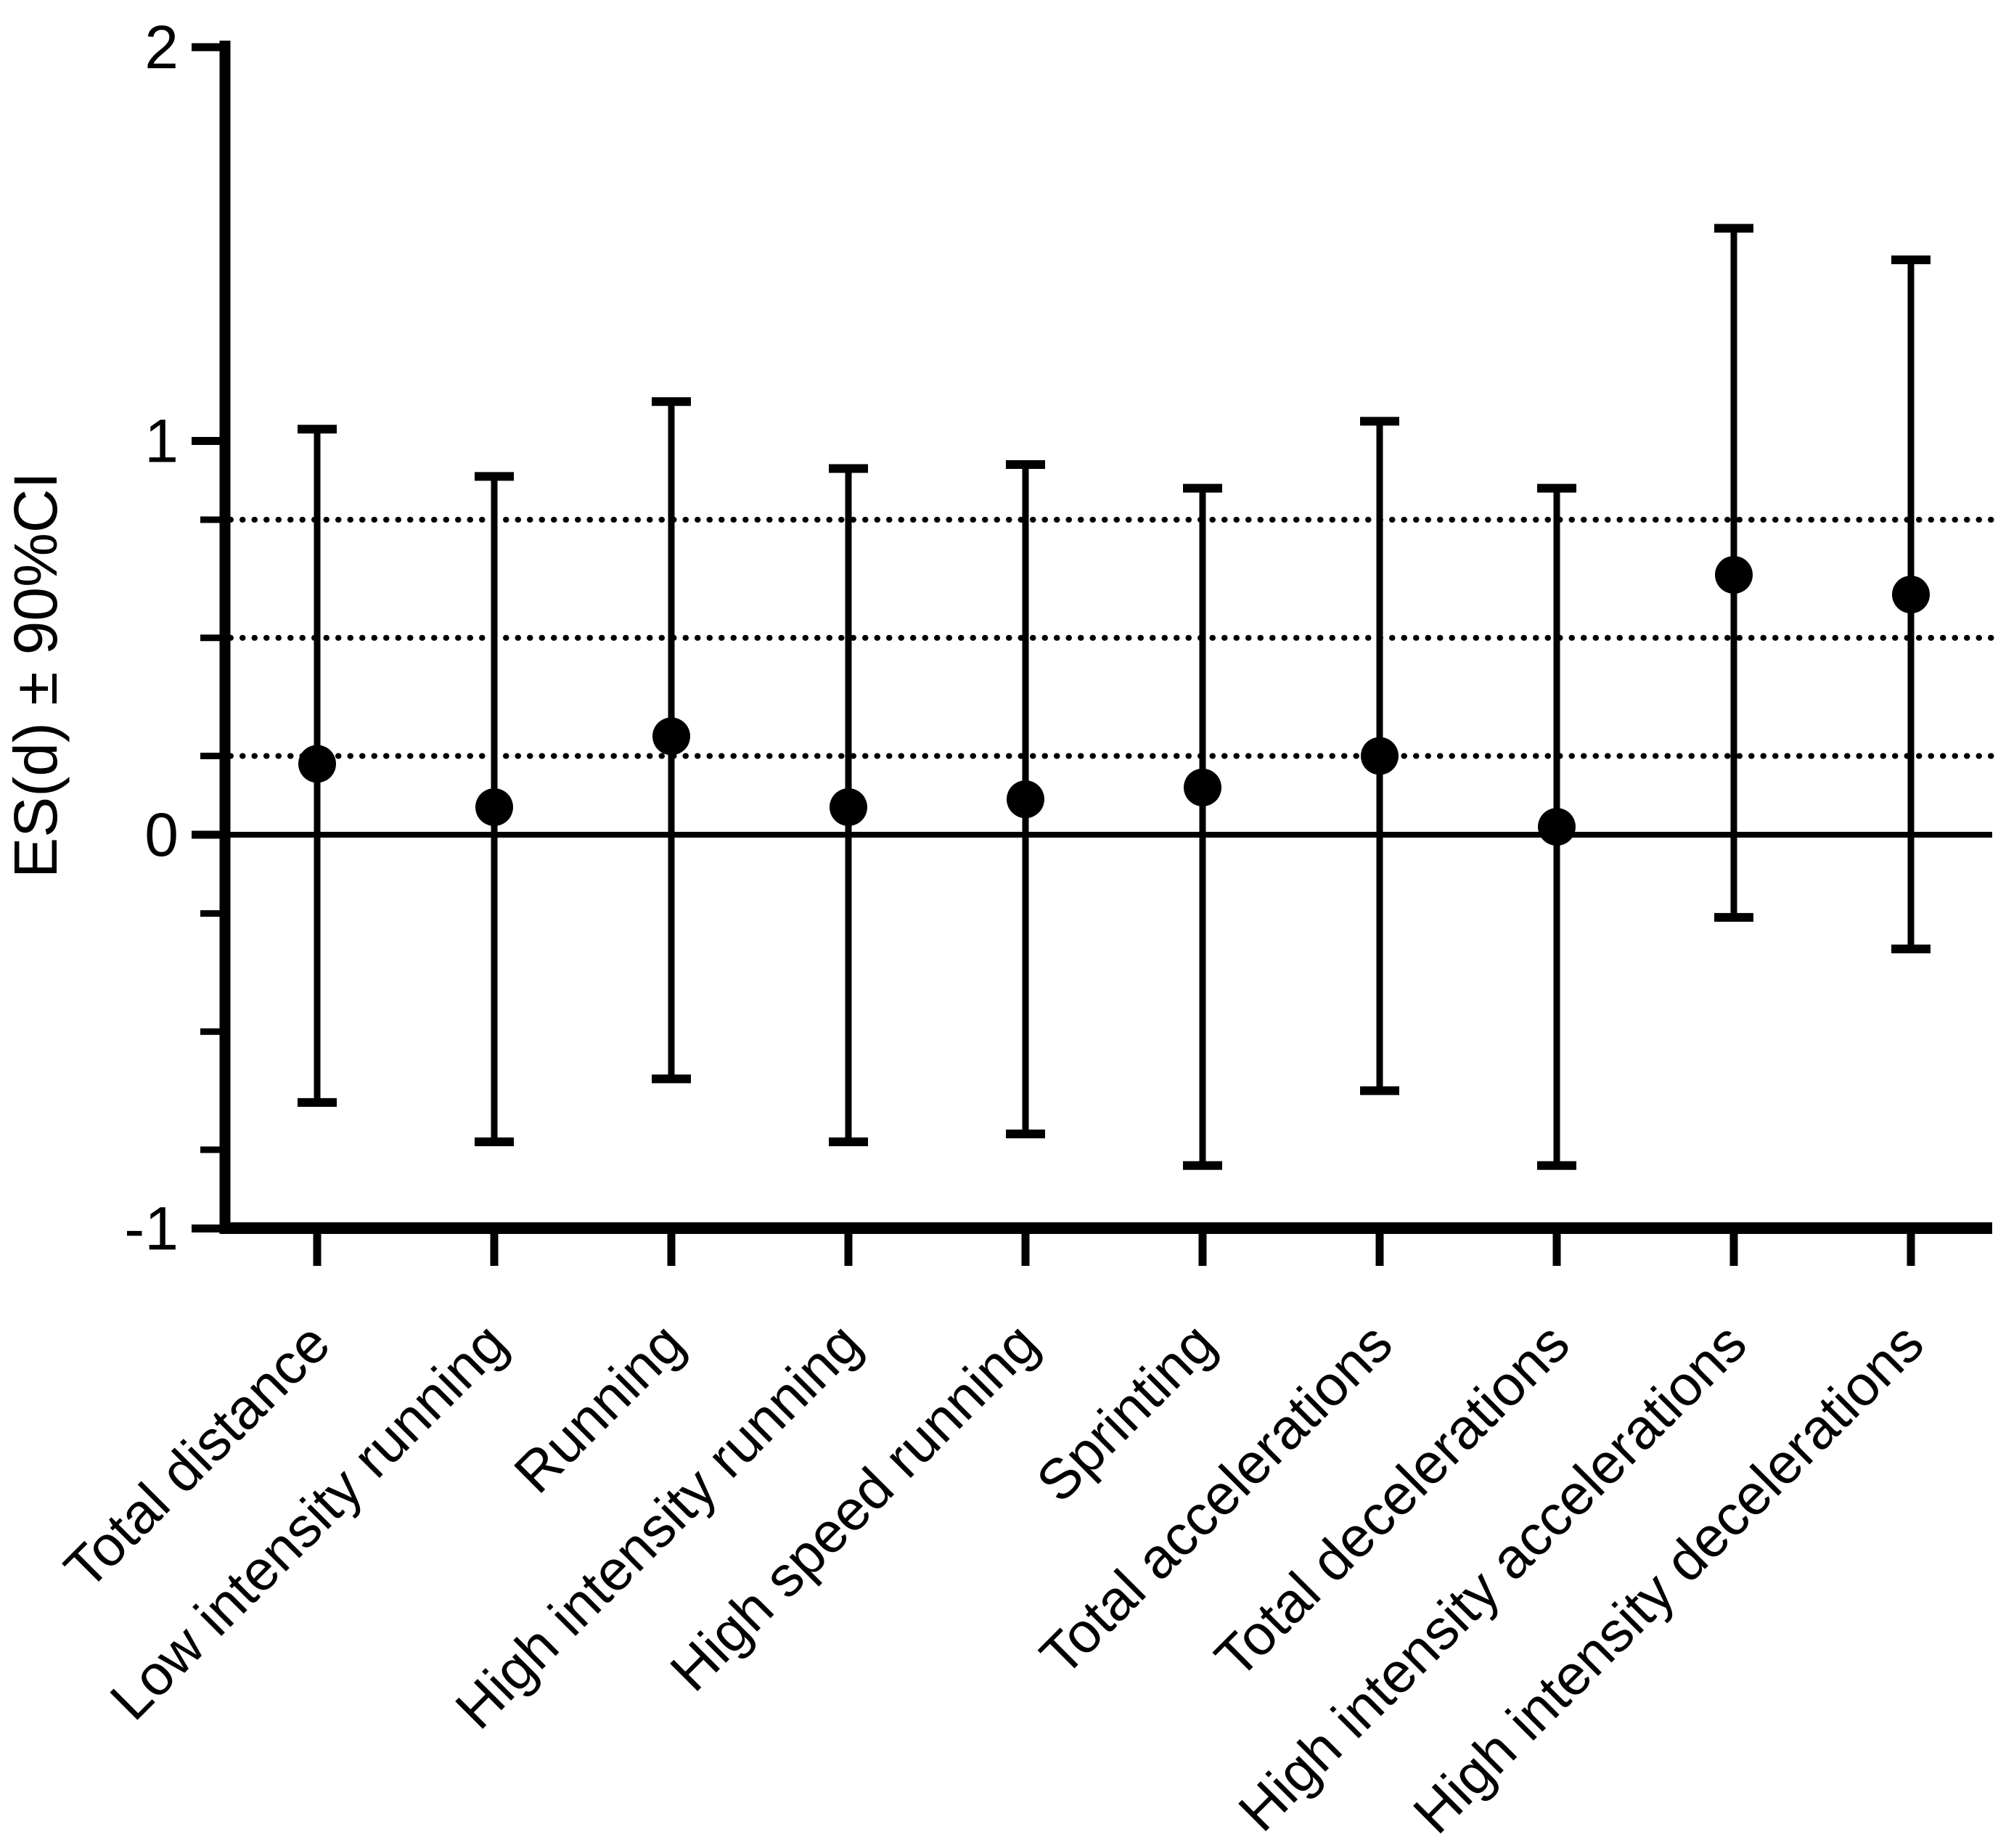  What do you see at coordinates (161, 835) in the screenshot?
I see `y-tick-label: 0` at bounding box center [161, 835].